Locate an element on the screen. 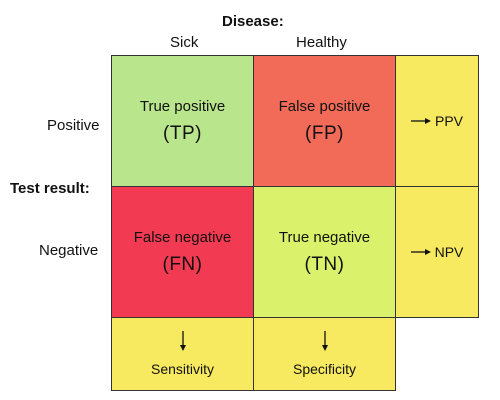 Image resolution: width=500 pixels, height=400 pixels. npv-box: NPV is located at coordinates (437, 252).